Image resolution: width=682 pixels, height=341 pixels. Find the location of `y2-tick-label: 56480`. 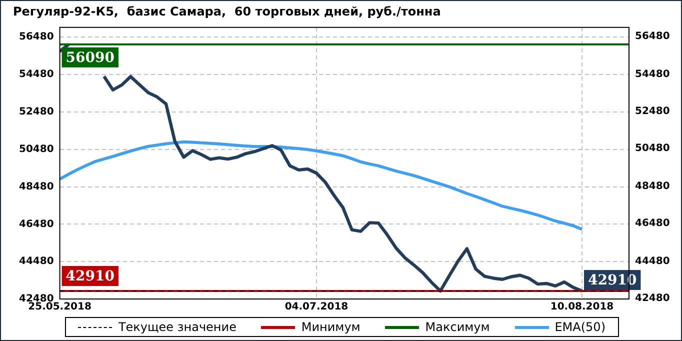

y2-tick-label: 56480 is located at coordinates (652, 37).